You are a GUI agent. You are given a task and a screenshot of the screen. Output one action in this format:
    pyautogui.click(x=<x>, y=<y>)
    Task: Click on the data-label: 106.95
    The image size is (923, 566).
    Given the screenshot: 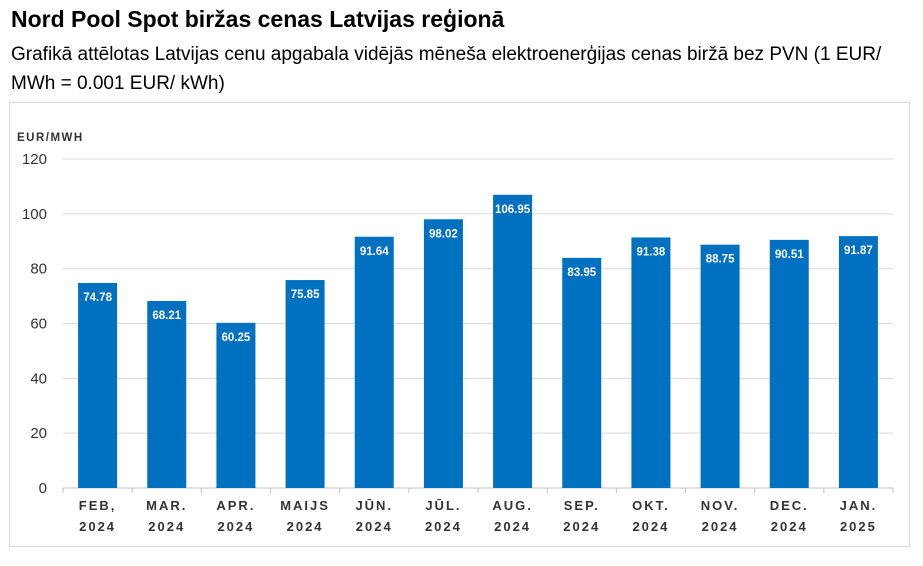 What is the action you would take?
    pyautogui.click(x=513, y=210)
    